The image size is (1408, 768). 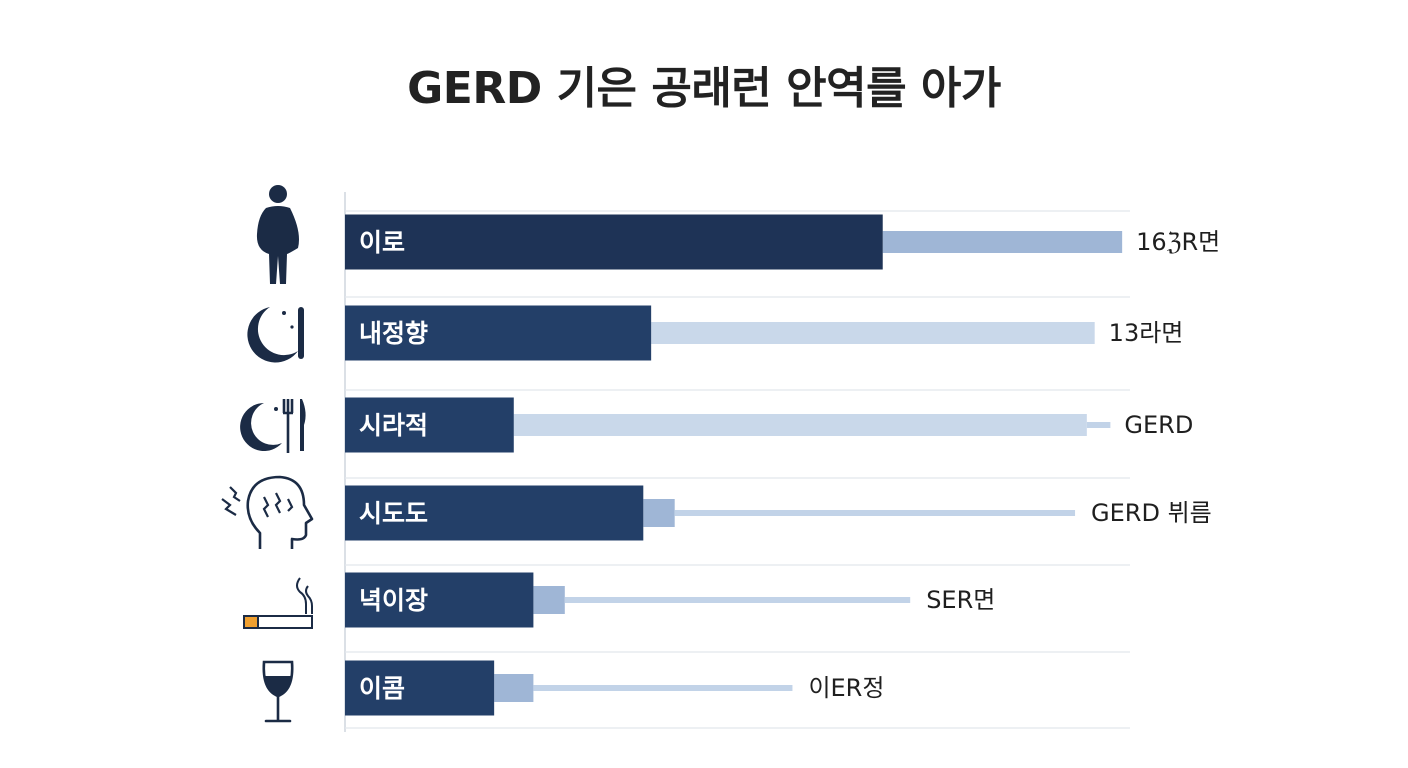 I want to click on bar-end-label: 16ℨR면, so click(x=1178, y=242).